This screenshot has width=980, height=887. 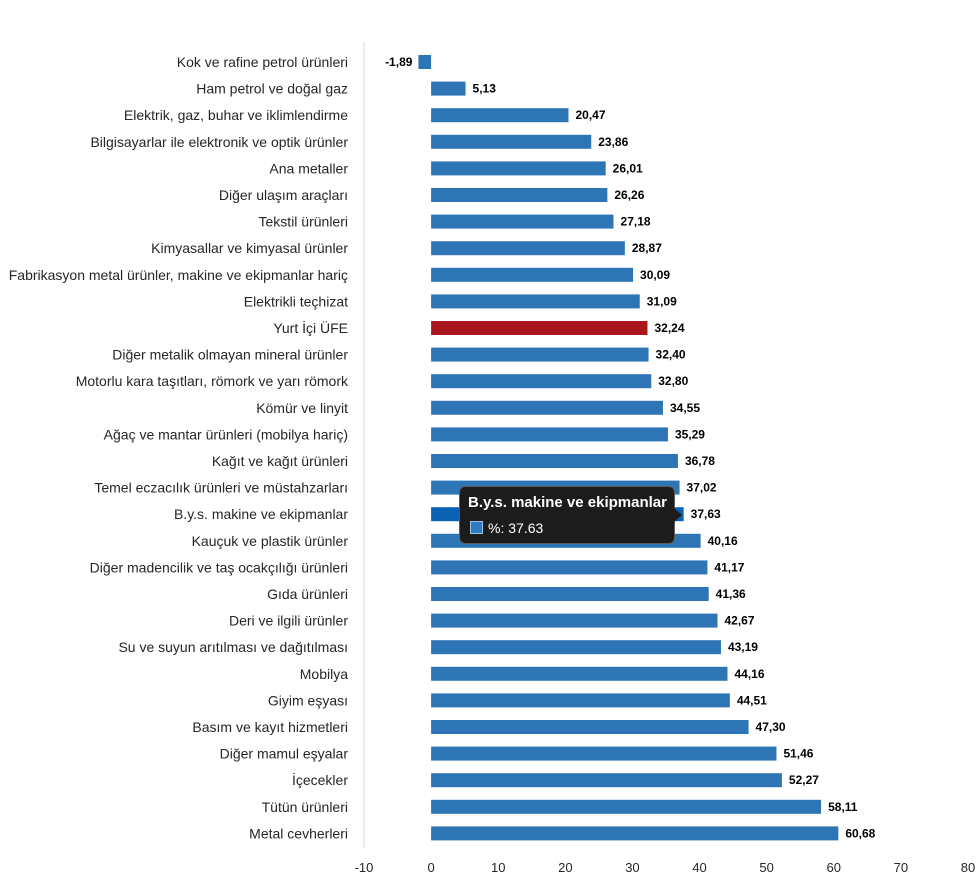 What do you see at coordinates (860, 833) in the screenshot?
I see `data-label: 60,68` at bounding box center [860, 833].